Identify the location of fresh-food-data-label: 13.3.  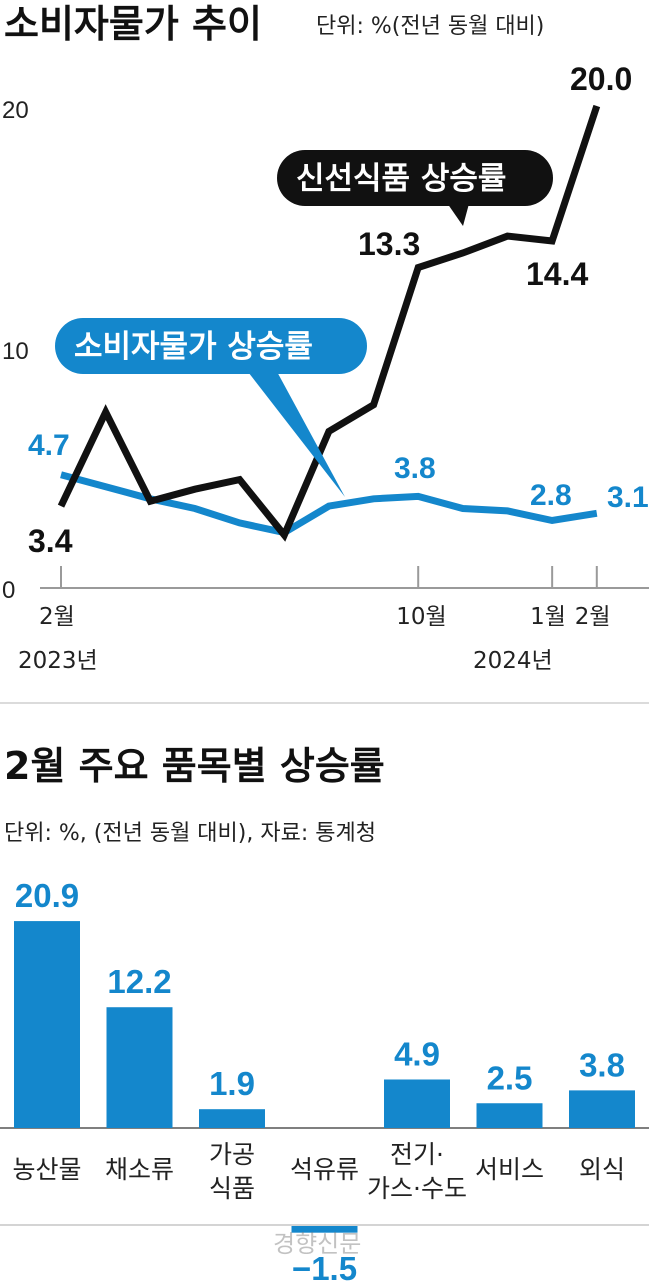
(389, 244).